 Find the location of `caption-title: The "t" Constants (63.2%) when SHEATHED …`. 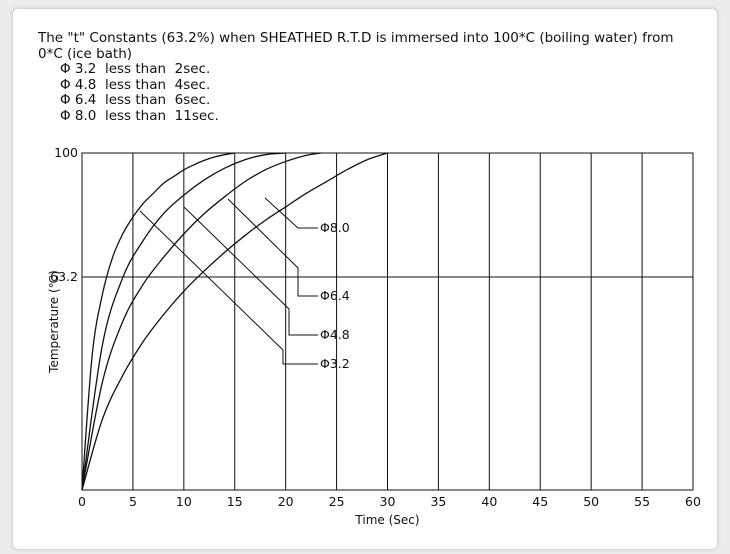

caption-title: The "t" Constants (63.2%) when SHEATHED … is located at coordinates (358, 46).